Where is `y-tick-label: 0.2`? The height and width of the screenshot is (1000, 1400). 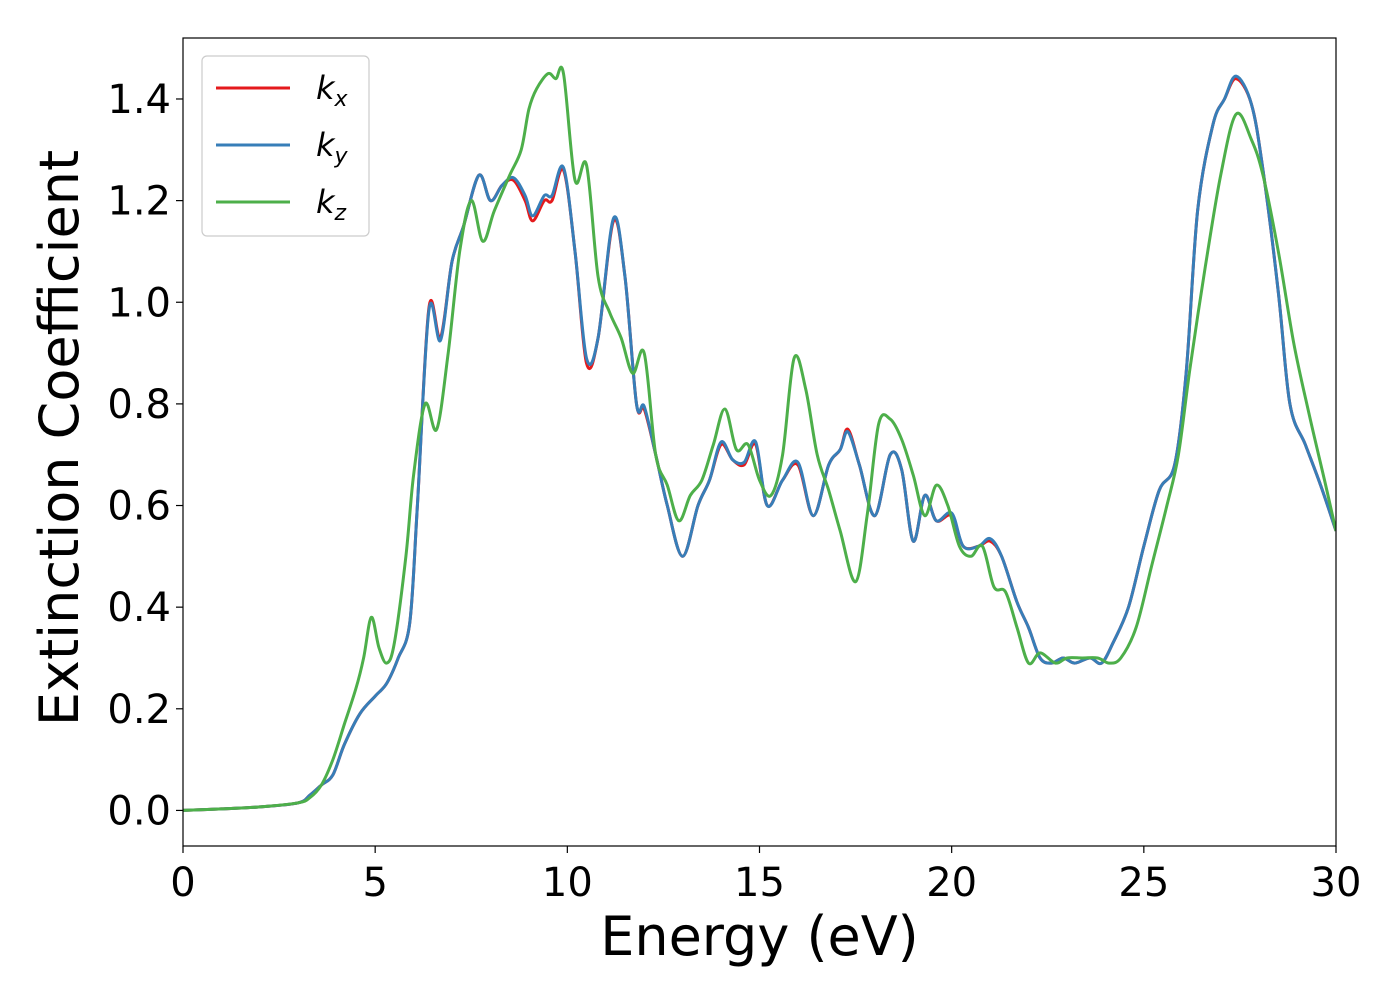
y-tick-label: 0.2 is located at coordinates (139, 710).